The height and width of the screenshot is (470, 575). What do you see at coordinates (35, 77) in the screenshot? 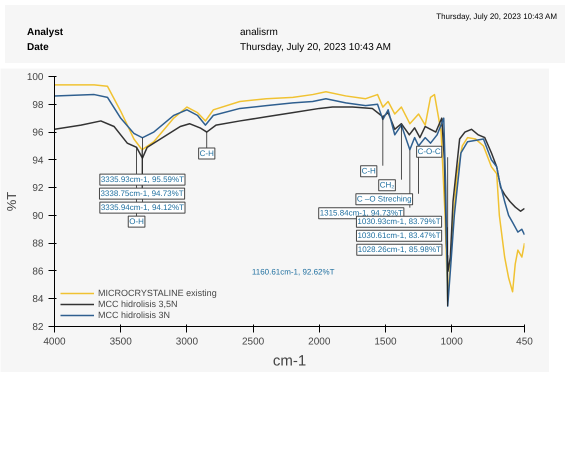
I see `y-tick-label: 100` at bounding box center [35, 77].